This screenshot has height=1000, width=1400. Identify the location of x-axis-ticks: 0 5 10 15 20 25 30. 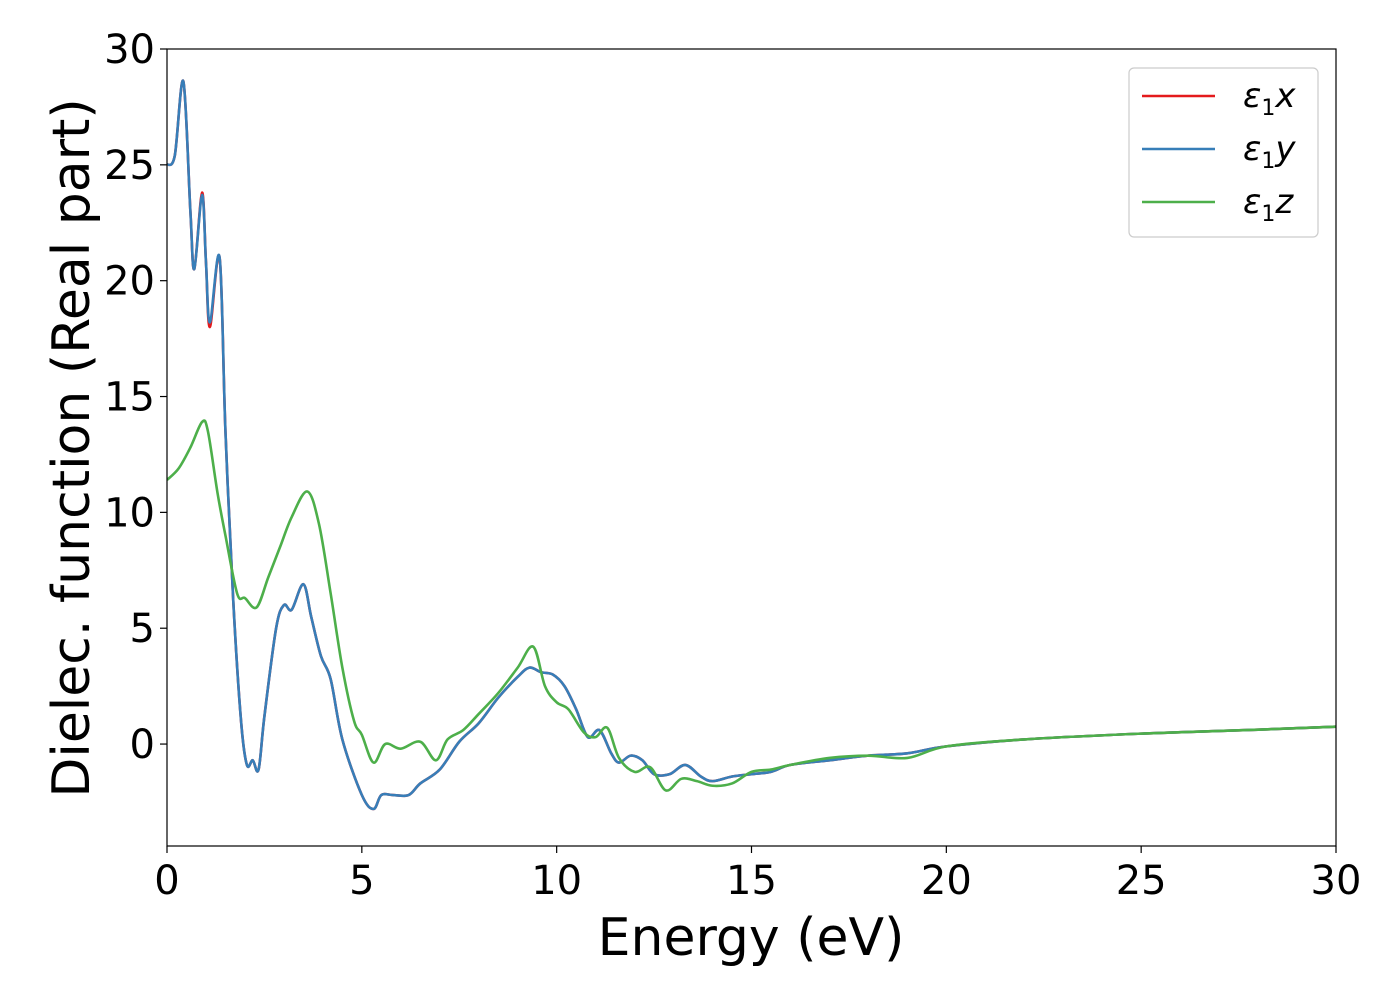
(757, 875).